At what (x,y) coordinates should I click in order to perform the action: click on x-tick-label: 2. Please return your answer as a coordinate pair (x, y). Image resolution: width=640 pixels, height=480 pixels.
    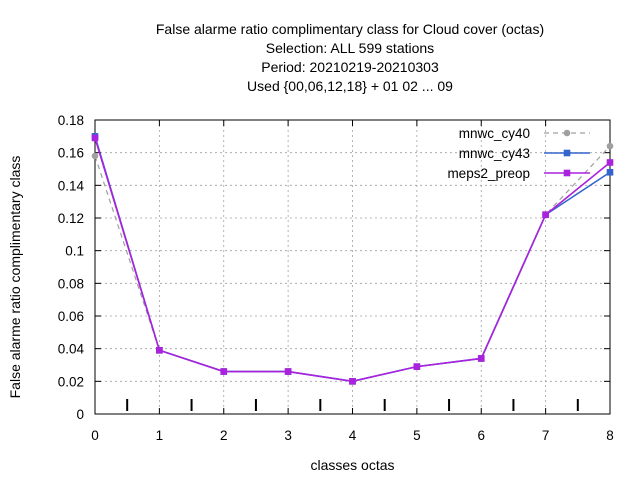
    Looking at the image, I should click on (224, 435).